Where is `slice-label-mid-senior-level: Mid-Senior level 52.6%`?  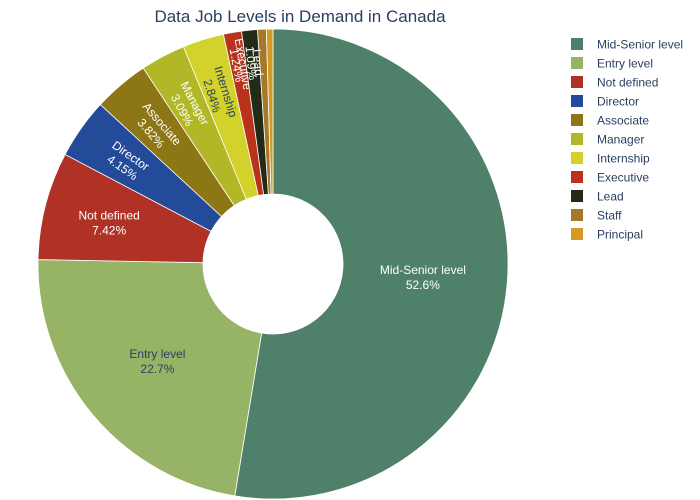
slice-label-mid-senior-level: Mid-Senior level 52.6% is located at coordinates (423, 277).